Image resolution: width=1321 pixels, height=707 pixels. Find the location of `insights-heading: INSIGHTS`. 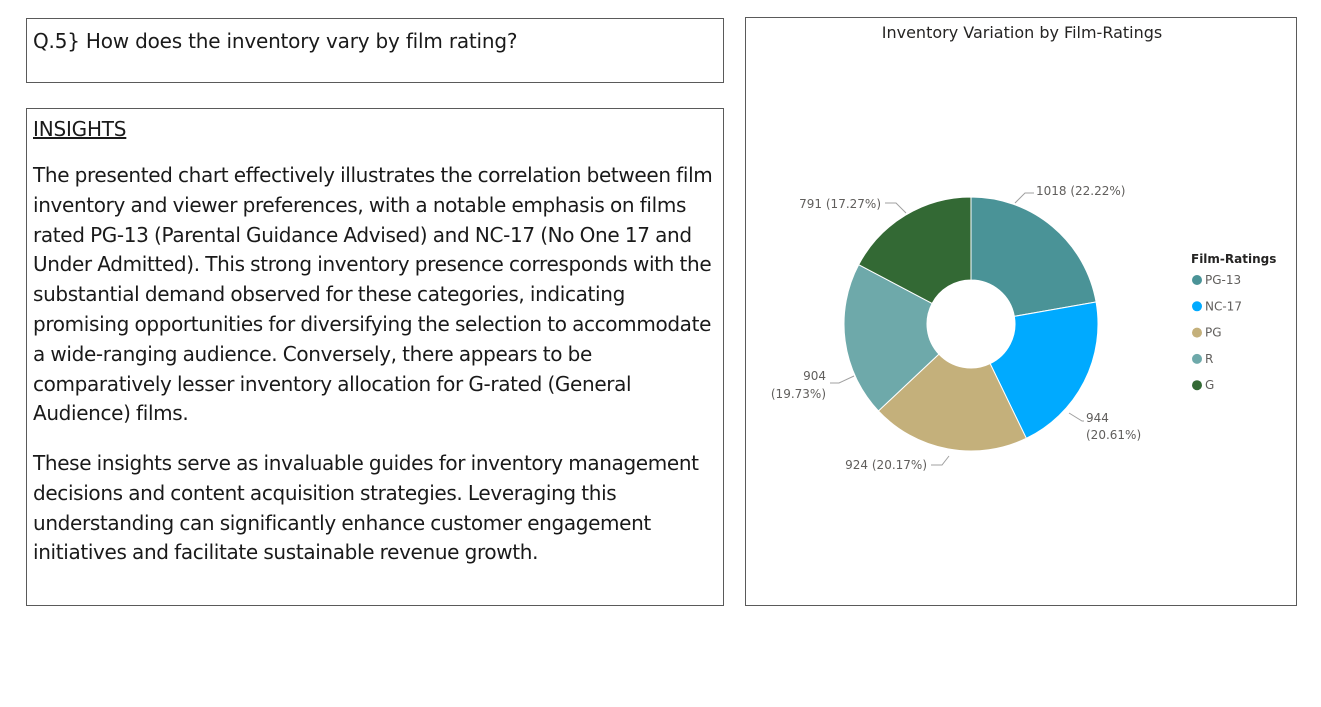

insights-heading: INSIGHTS is located at coordinates (80, 129).